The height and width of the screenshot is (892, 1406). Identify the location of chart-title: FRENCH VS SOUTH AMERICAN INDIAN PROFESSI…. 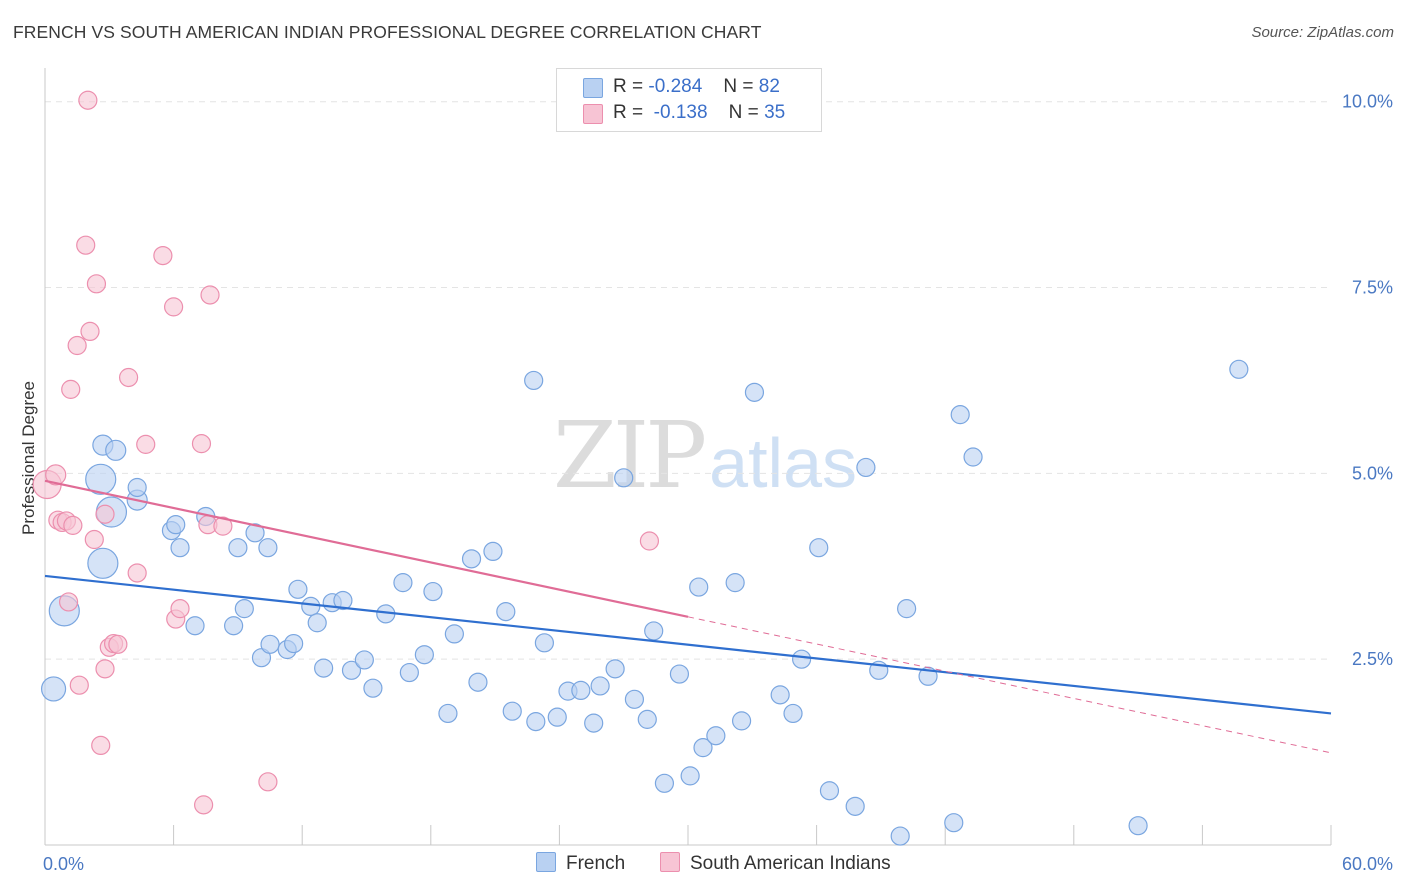
(387, 32).